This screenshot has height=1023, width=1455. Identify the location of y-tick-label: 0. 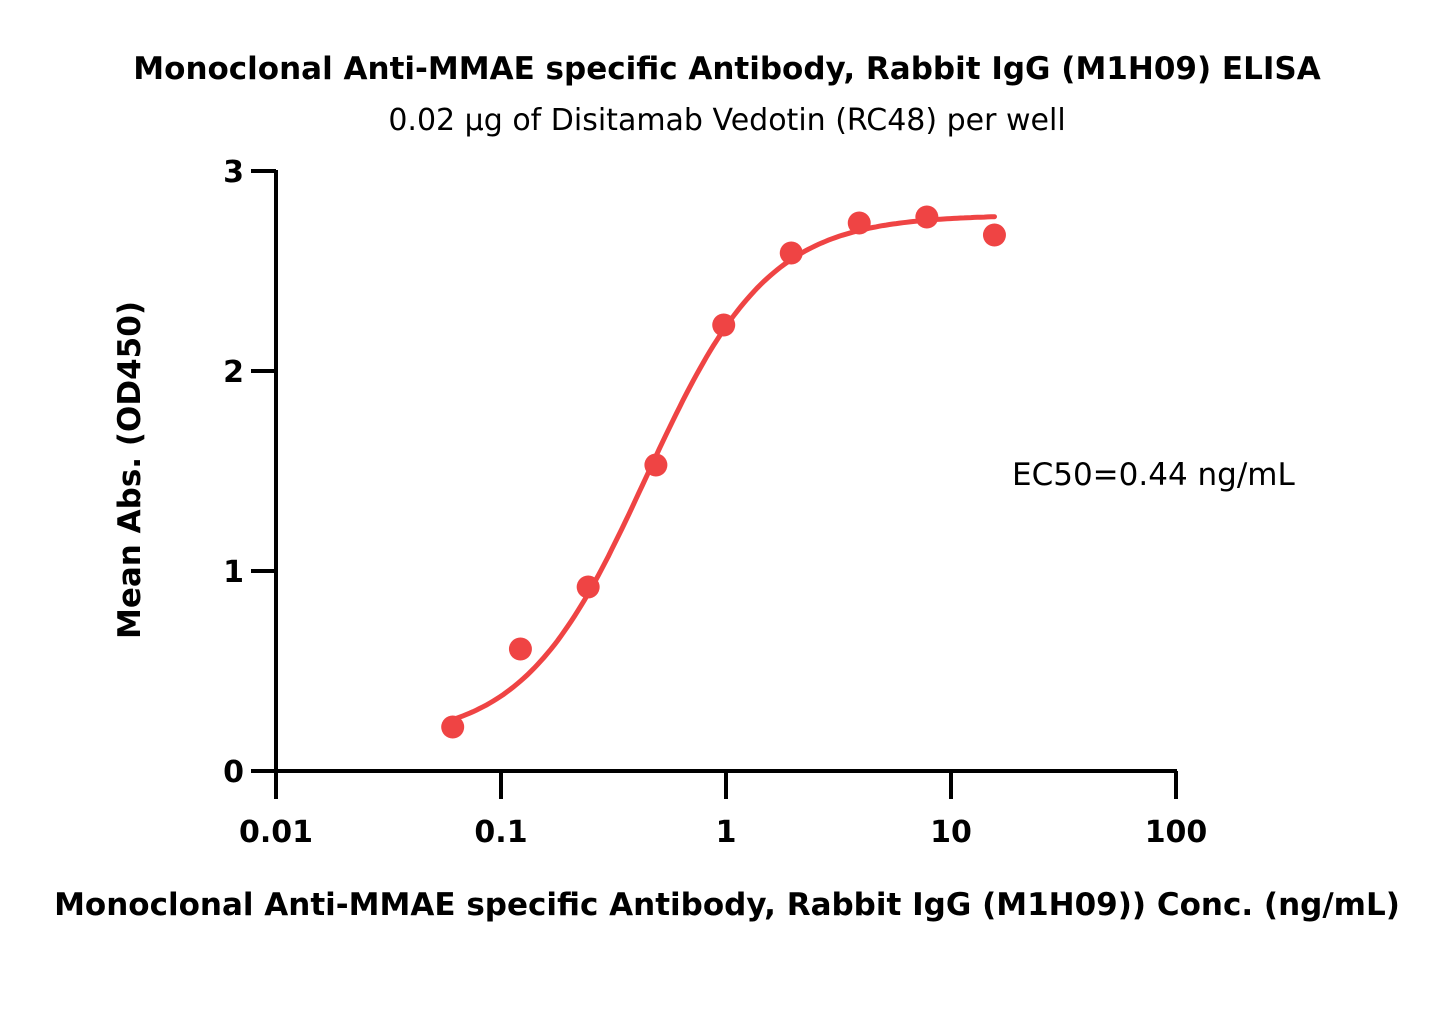
(233, 772).